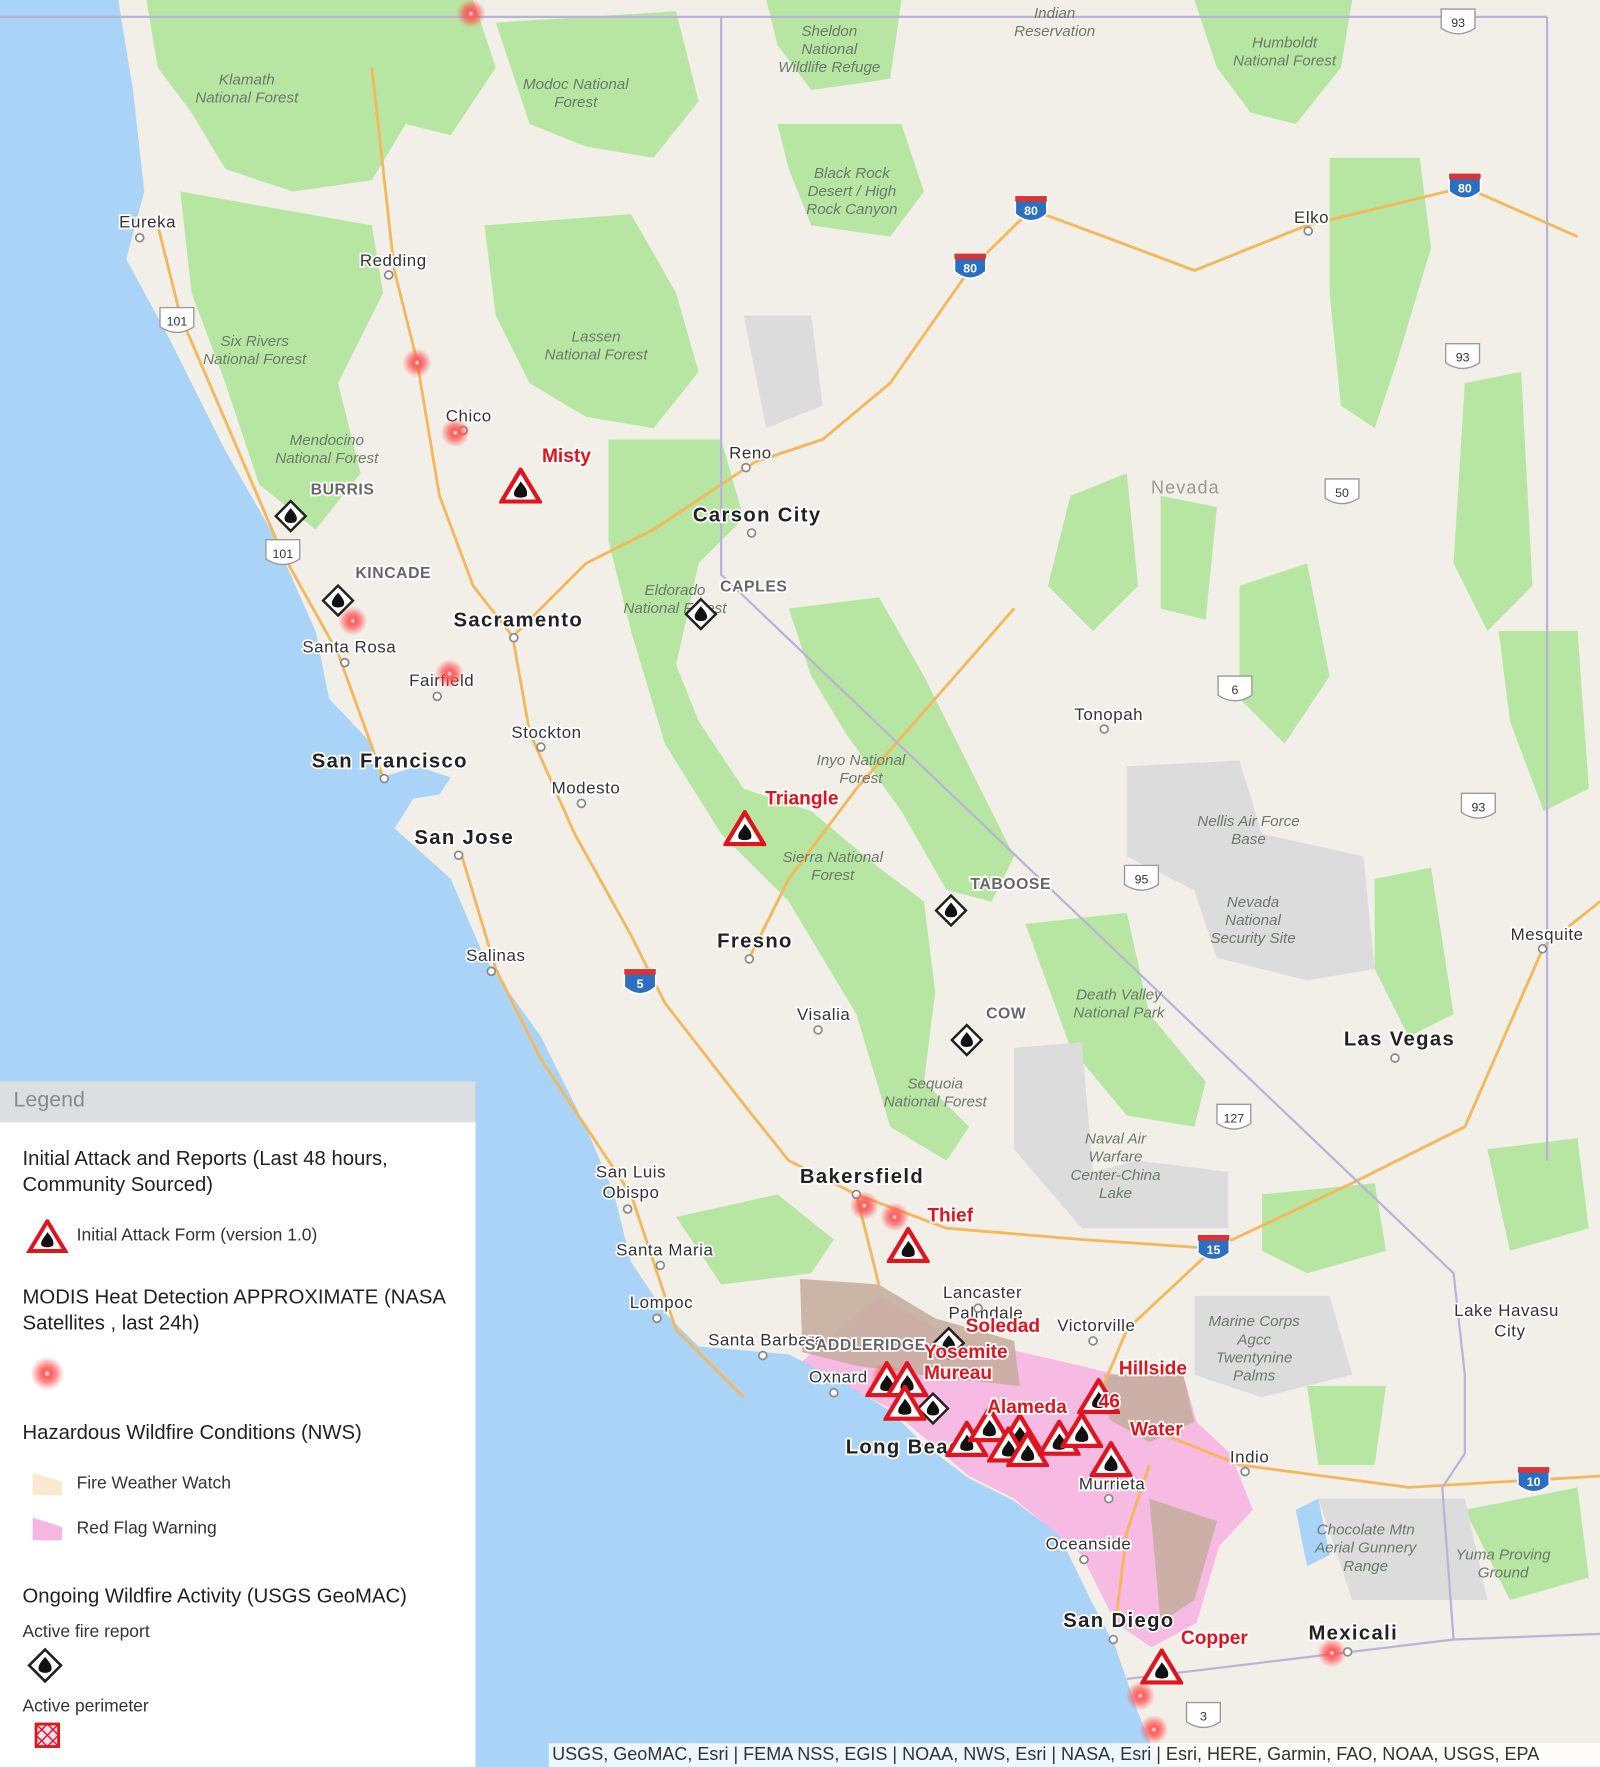 The width and height of the screenshot is (1600, 1767). I want to click on initial-attack-fire-label: Hillside, so click(1153, 1369).